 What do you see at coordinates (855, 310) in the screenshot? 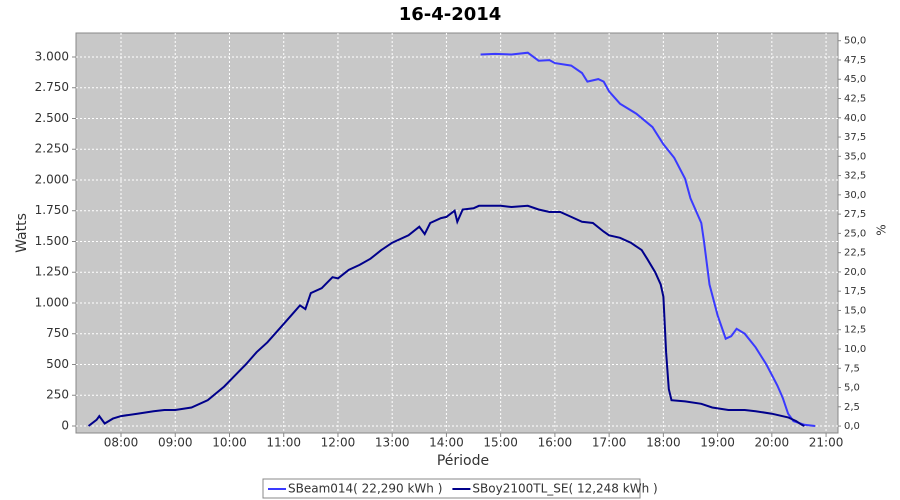
I see `y2-tick-label: 15,0` at bounding box center [855, 310].